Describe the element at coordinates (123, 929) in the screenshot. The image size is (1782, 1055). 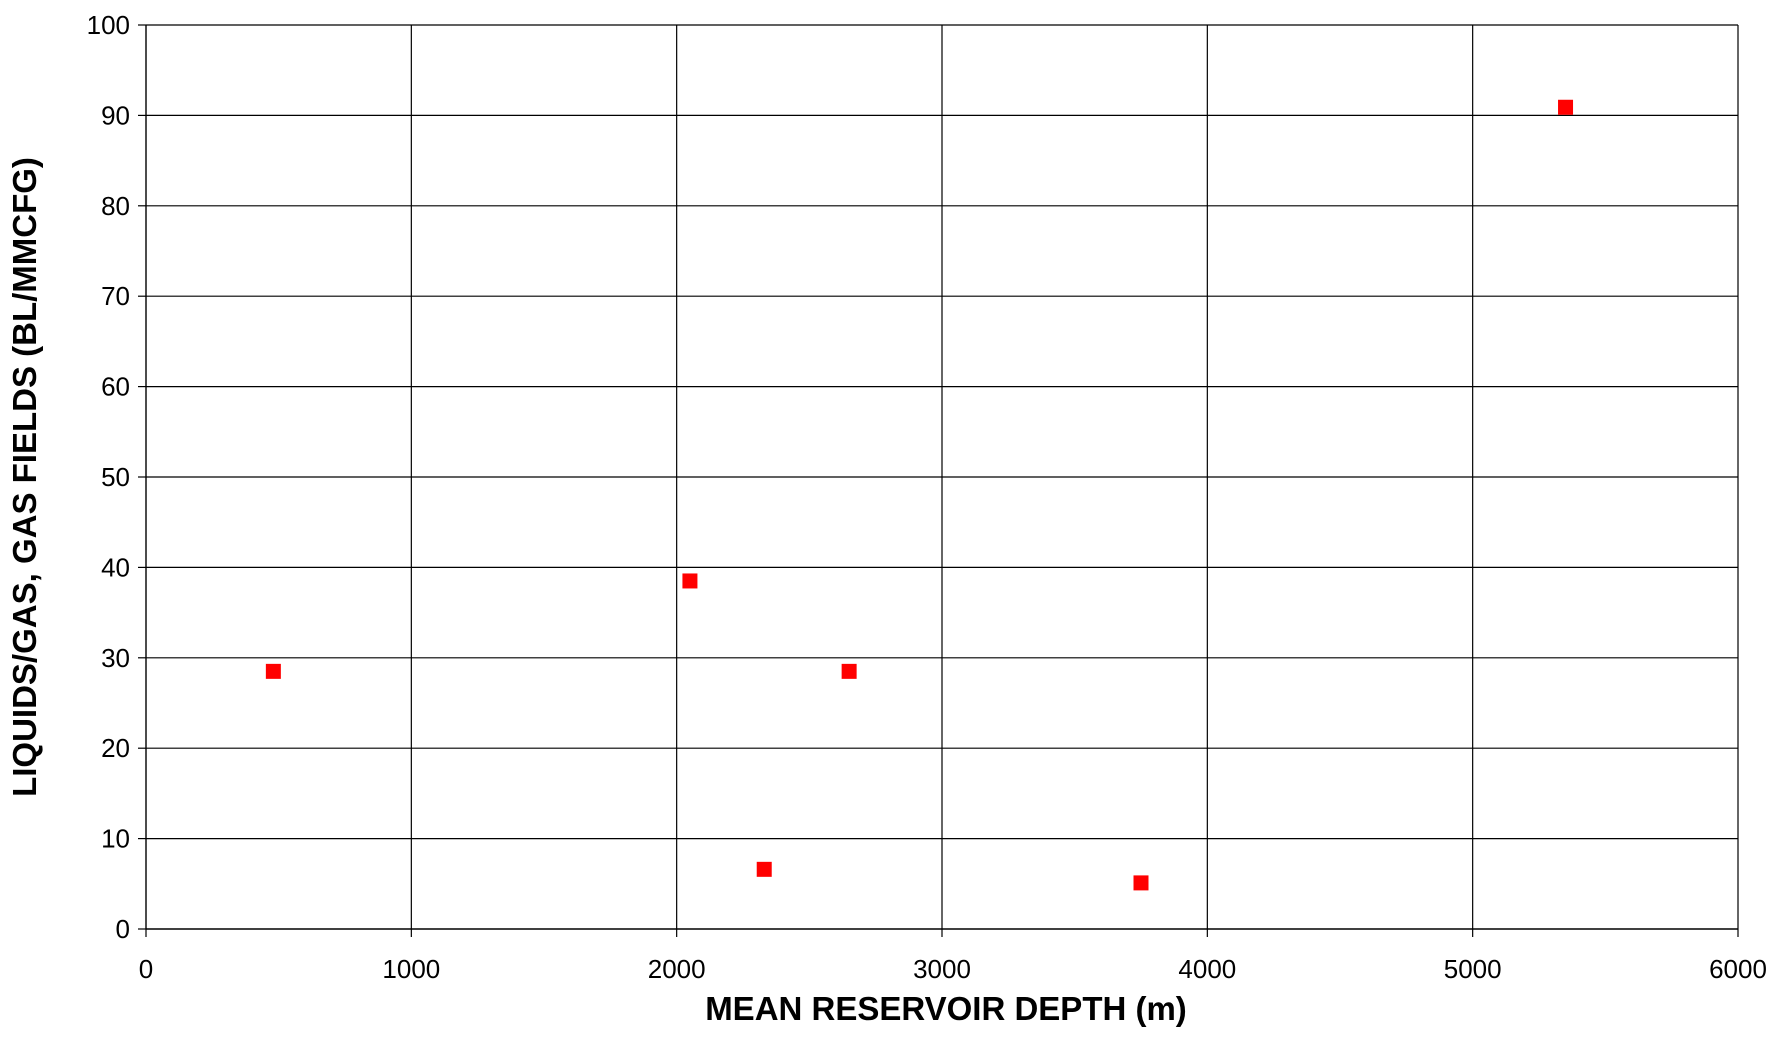
I see `y-tick-label: 0` at that location.